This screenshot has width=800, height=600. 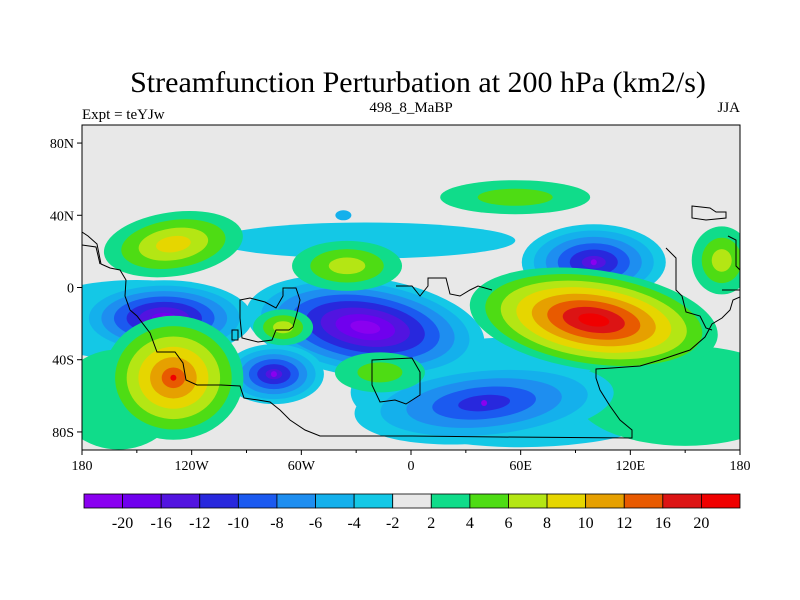 What do you see at coordinates (696, 268) in the screenshot?
I see `coastline-east-asia` at bounding box center [696, 268].